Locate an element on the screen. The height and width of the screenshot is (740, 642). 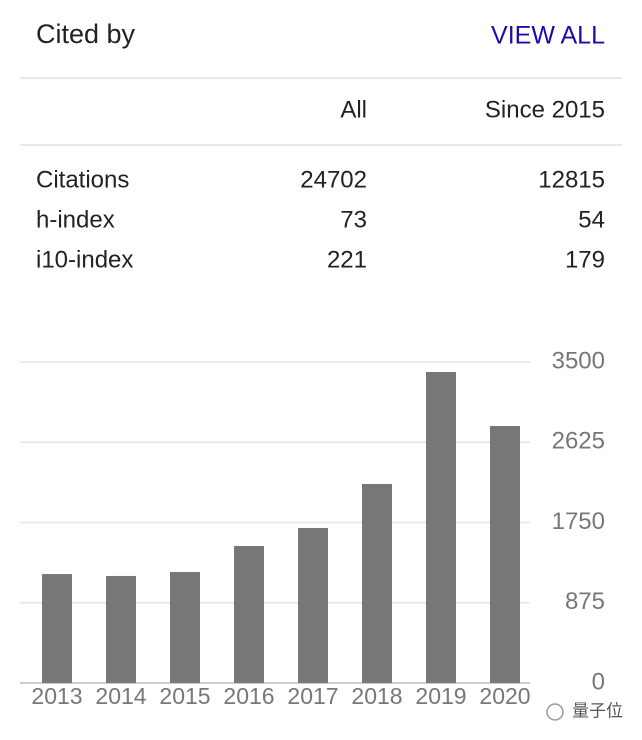
x-tick-label: 2015 is located at coordinates (184, 696).